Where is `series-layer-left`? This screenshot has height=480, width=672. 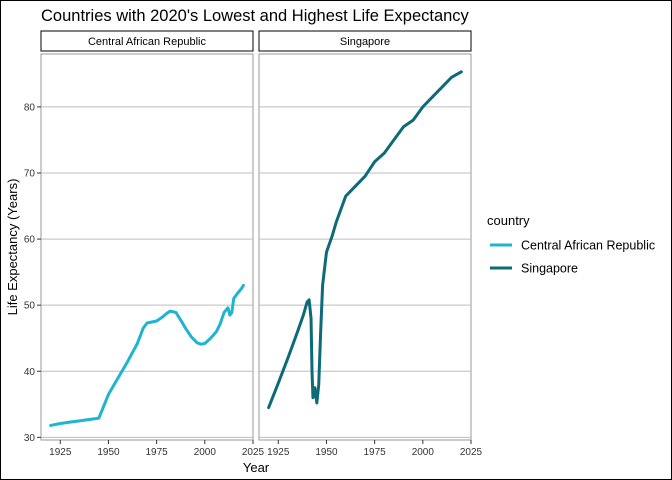
series-layer-left is located at coordinates (147, 355).